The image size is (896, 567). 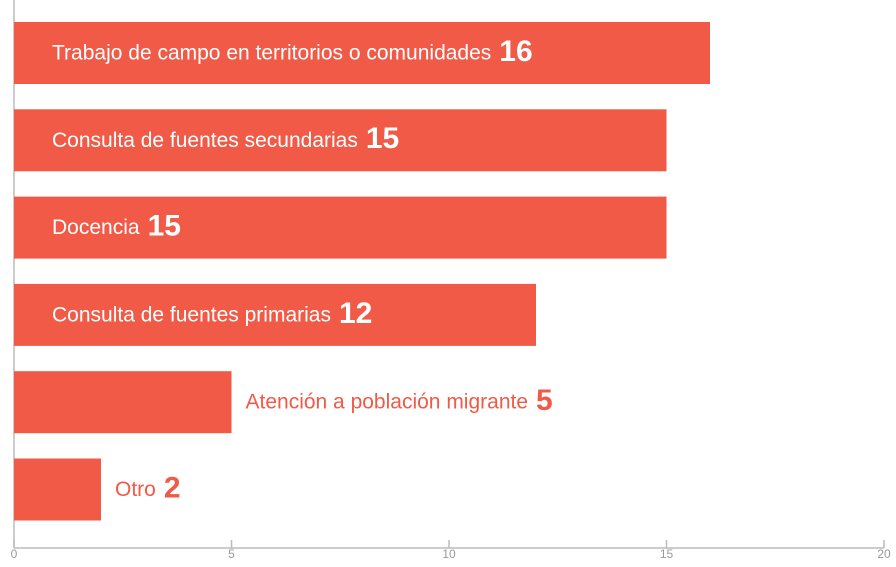 What do you see at coordinates (96, 227) in the screenshot?
I see `bar-label: Docencia` at bounding box center [96, 227].